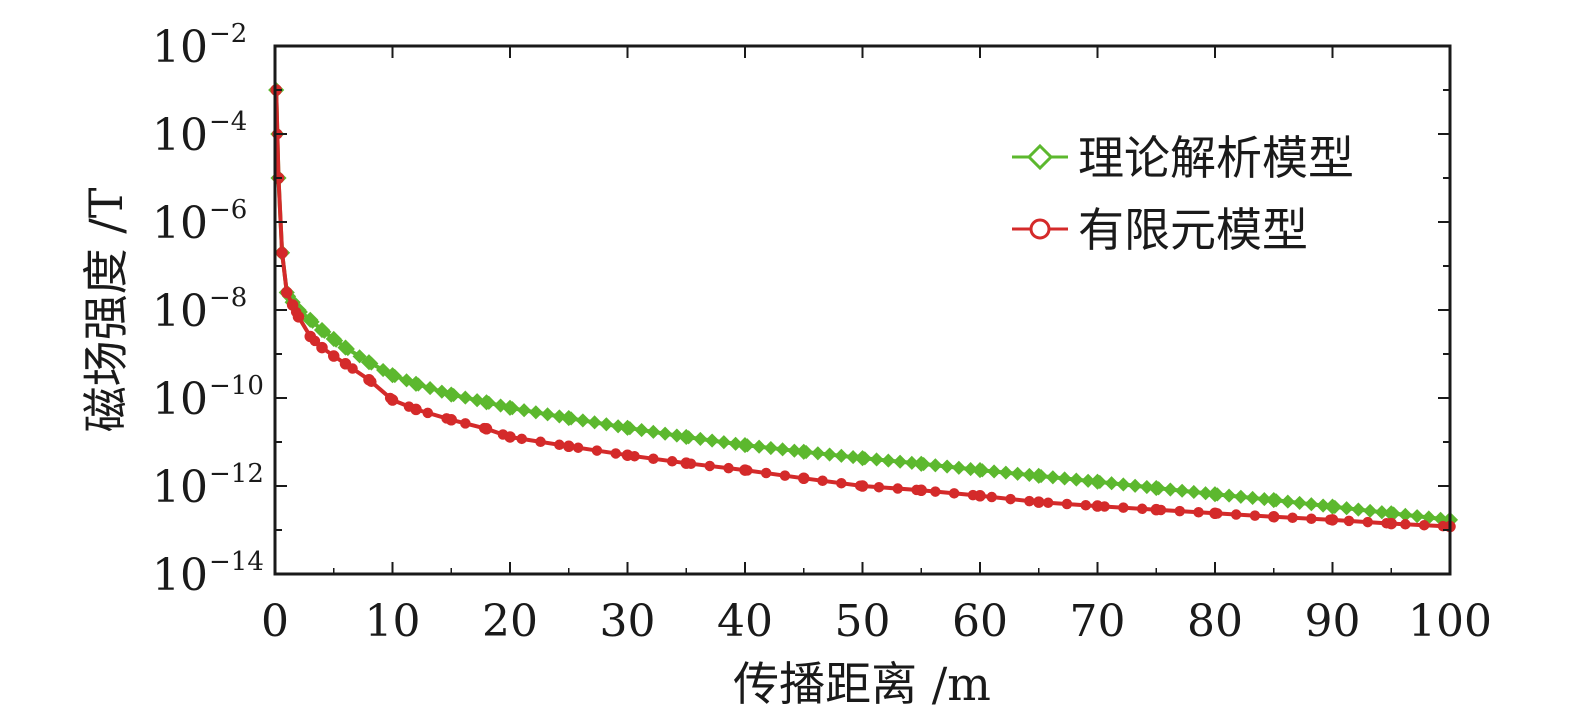  Describe the element at coordinates (1040, 157) in the screenshot. I see `legend-marker-diamond` at that location.